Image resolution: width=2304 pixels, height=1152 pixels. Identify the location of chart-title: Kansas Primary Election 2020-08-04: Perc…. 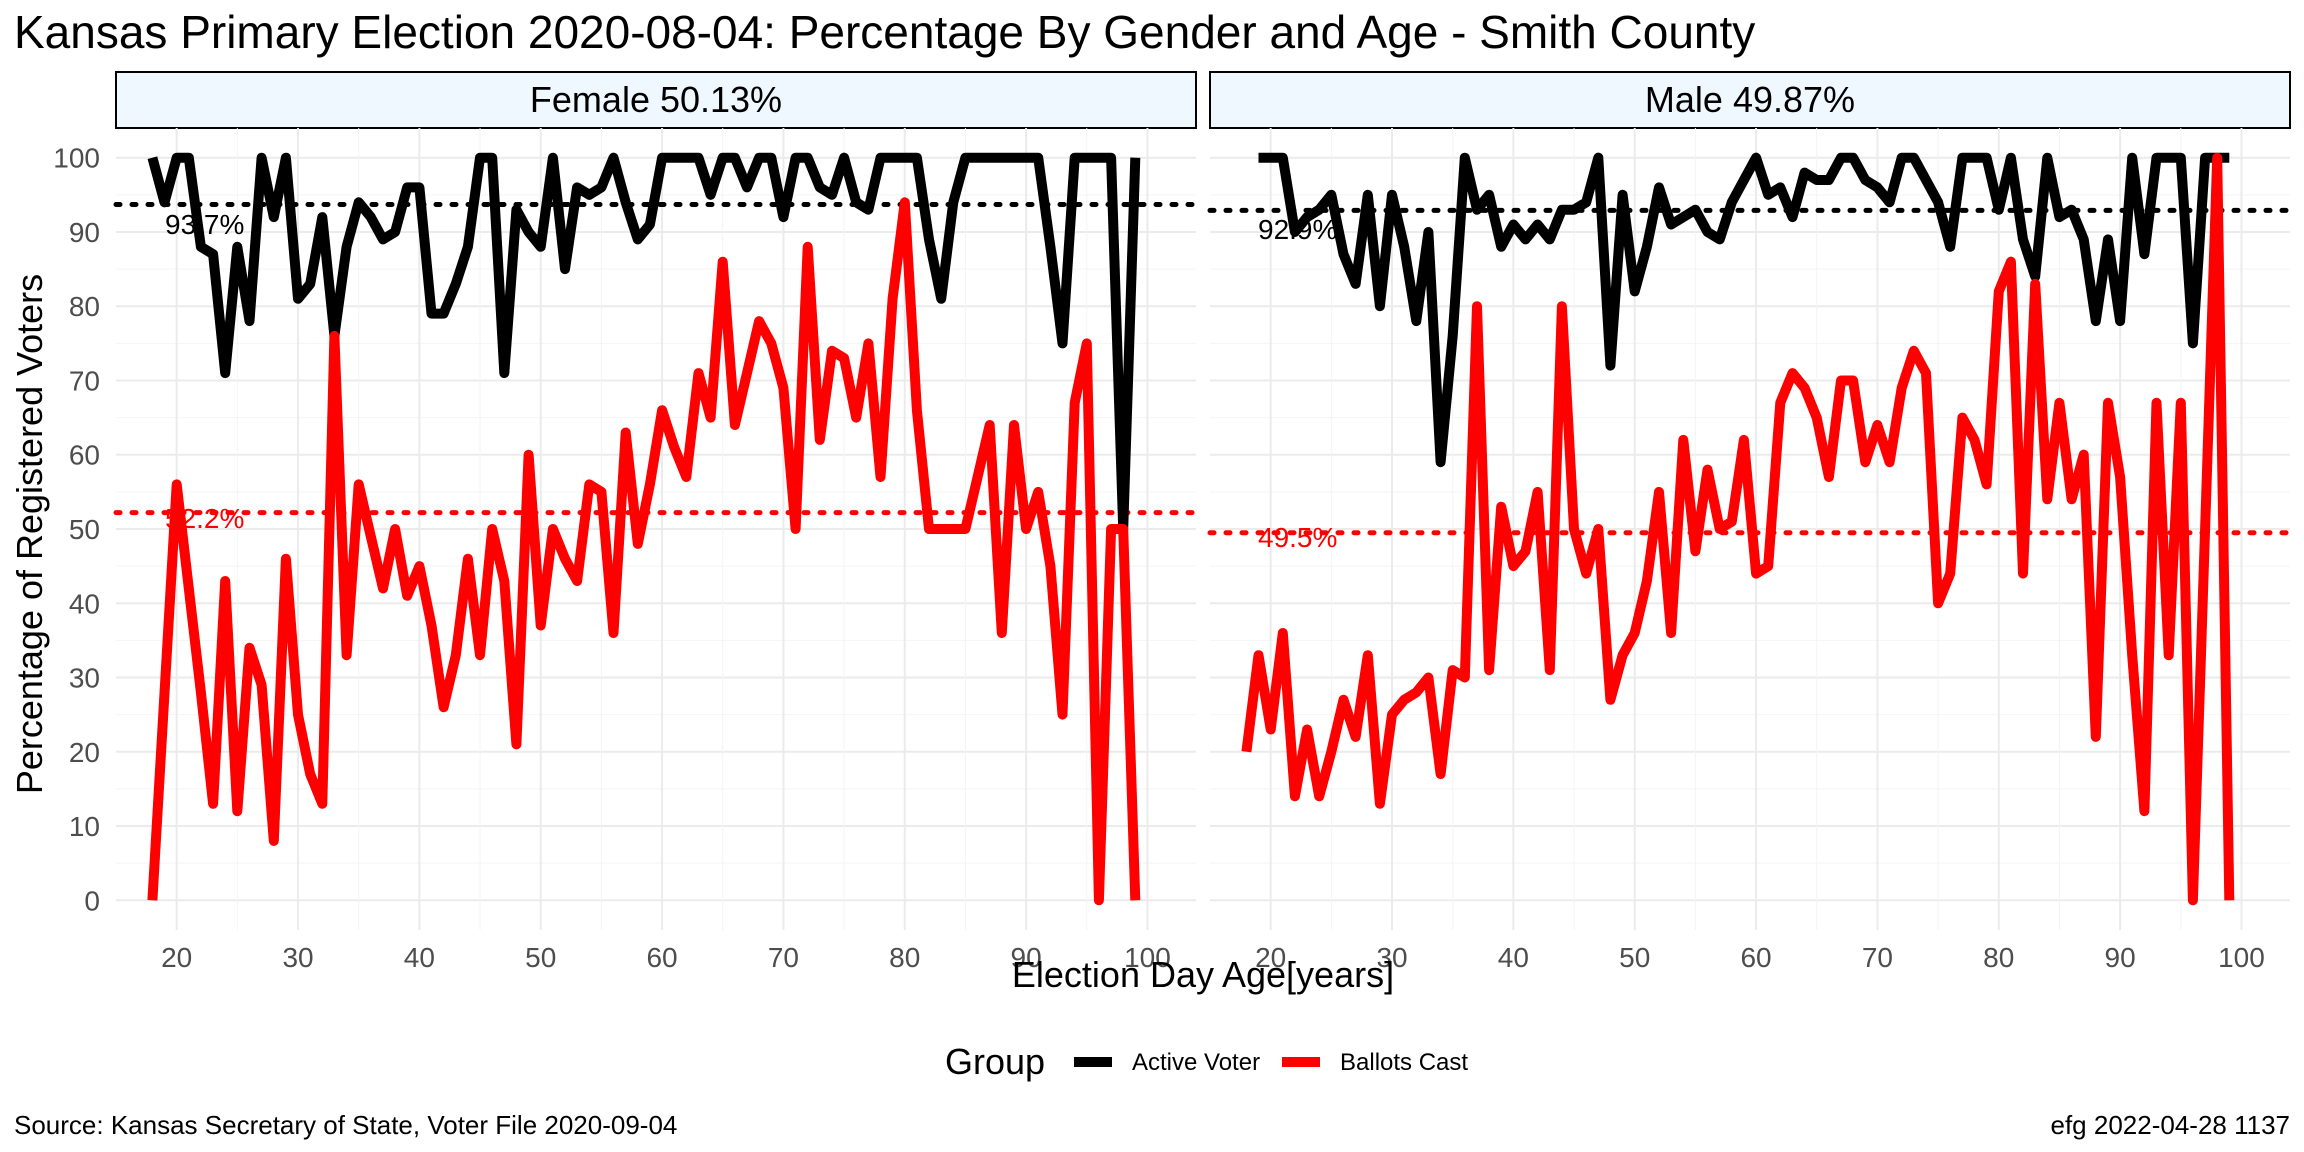
(884, 32).